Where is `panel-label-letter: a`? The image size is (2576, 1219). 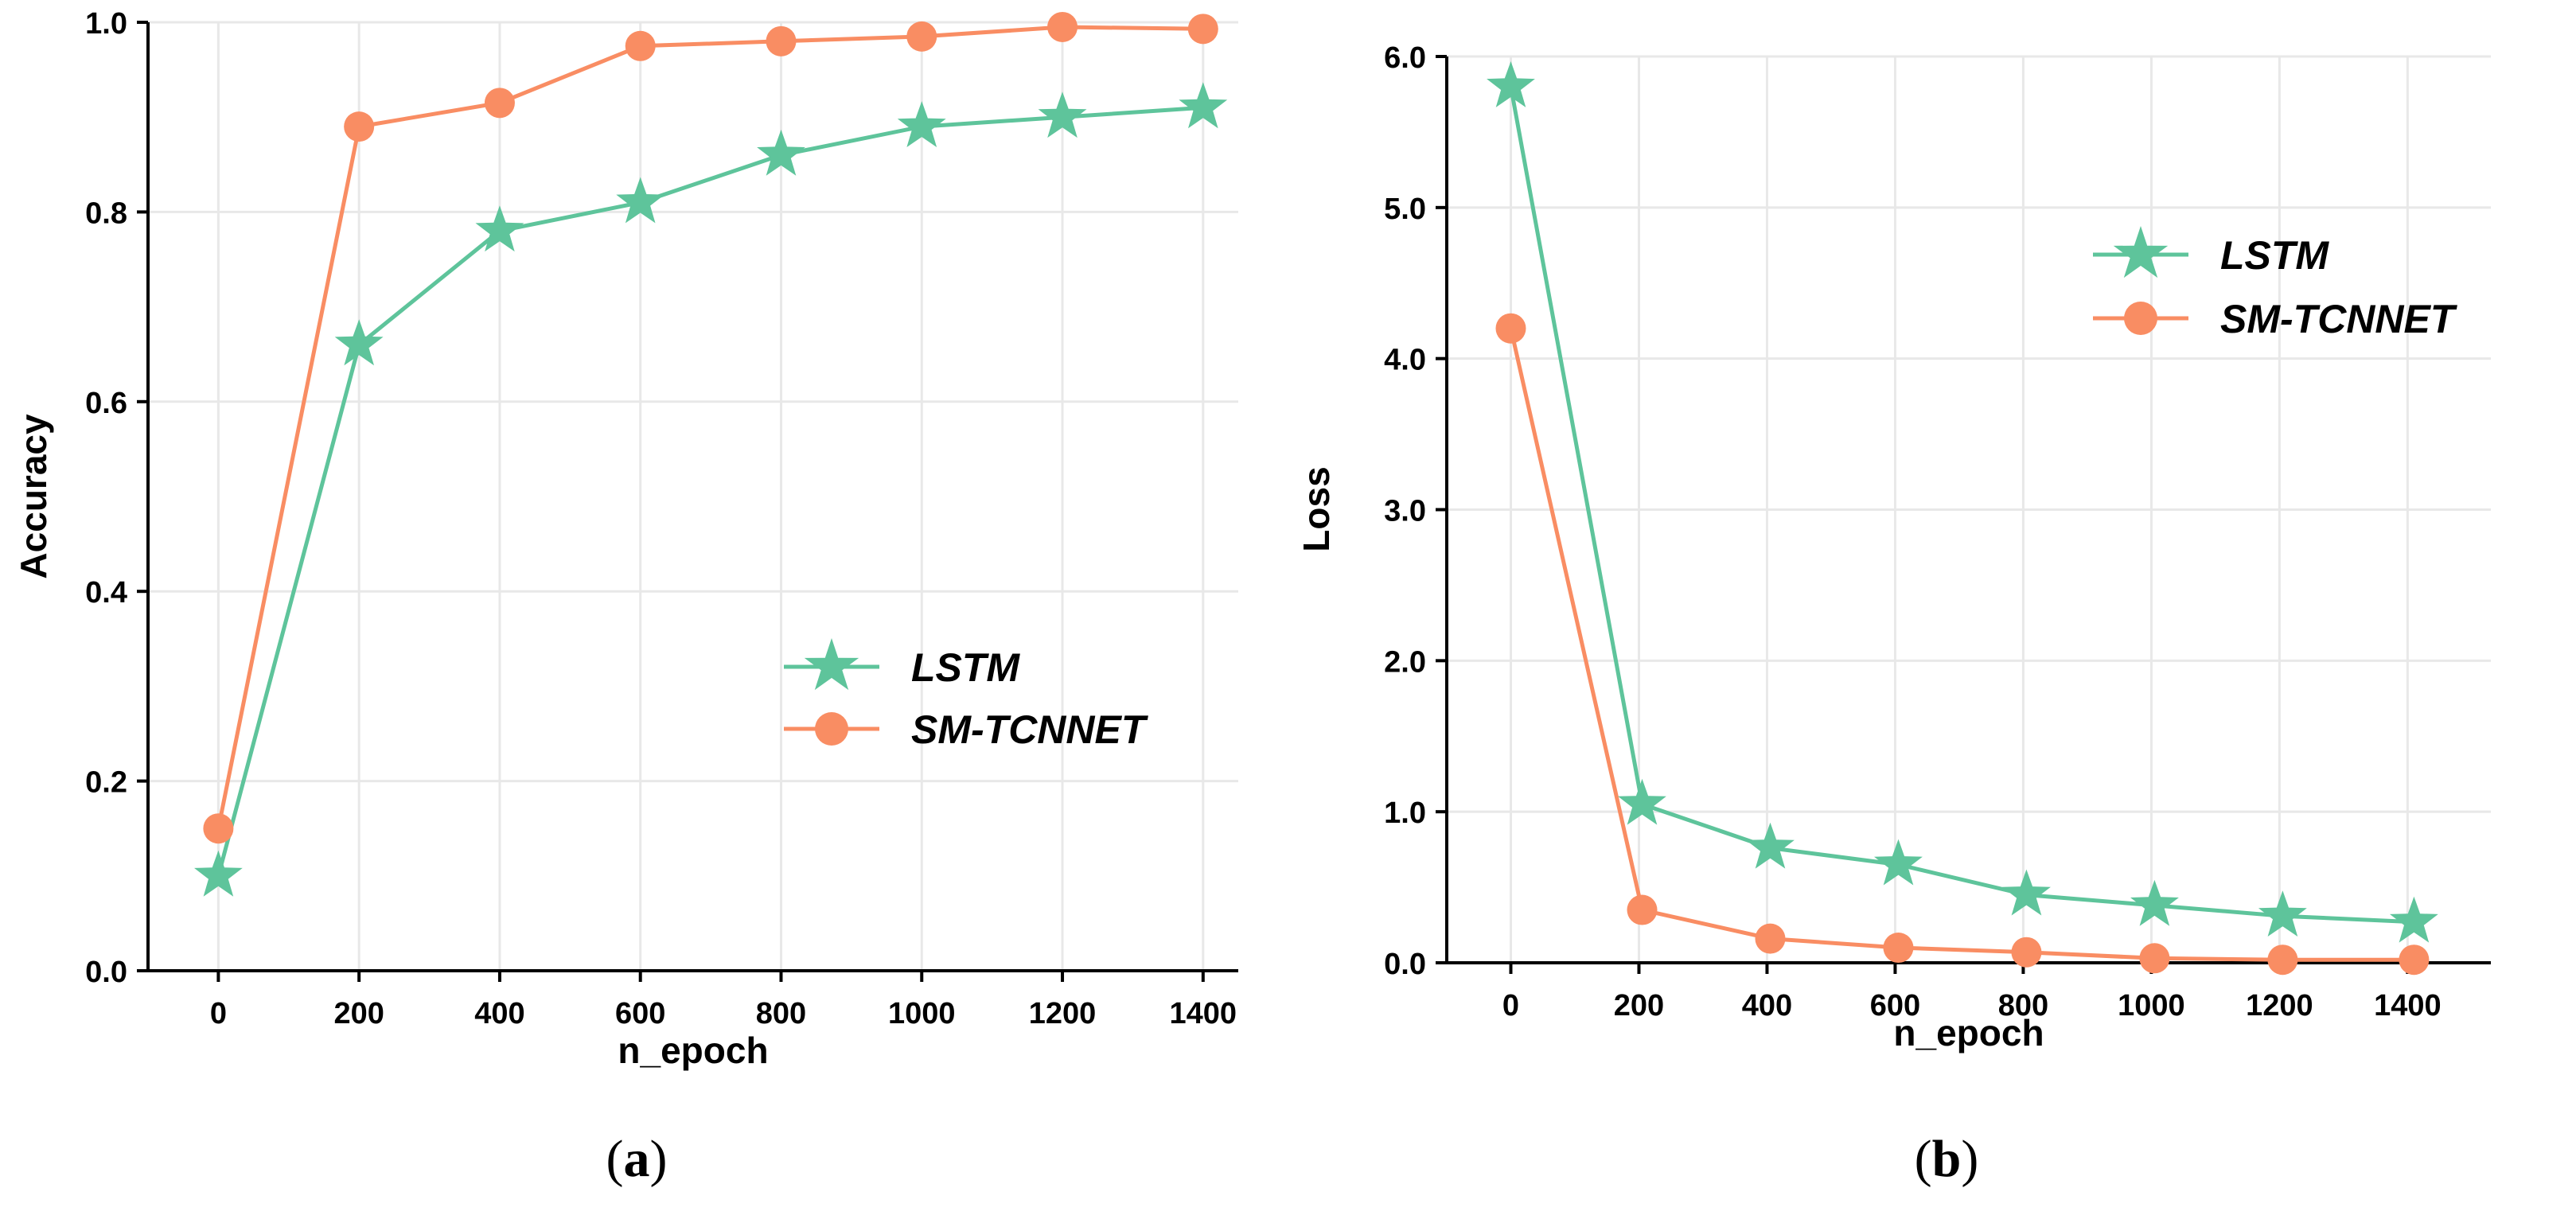
panel-label-letter: a is located at coordinates (637, 1159).